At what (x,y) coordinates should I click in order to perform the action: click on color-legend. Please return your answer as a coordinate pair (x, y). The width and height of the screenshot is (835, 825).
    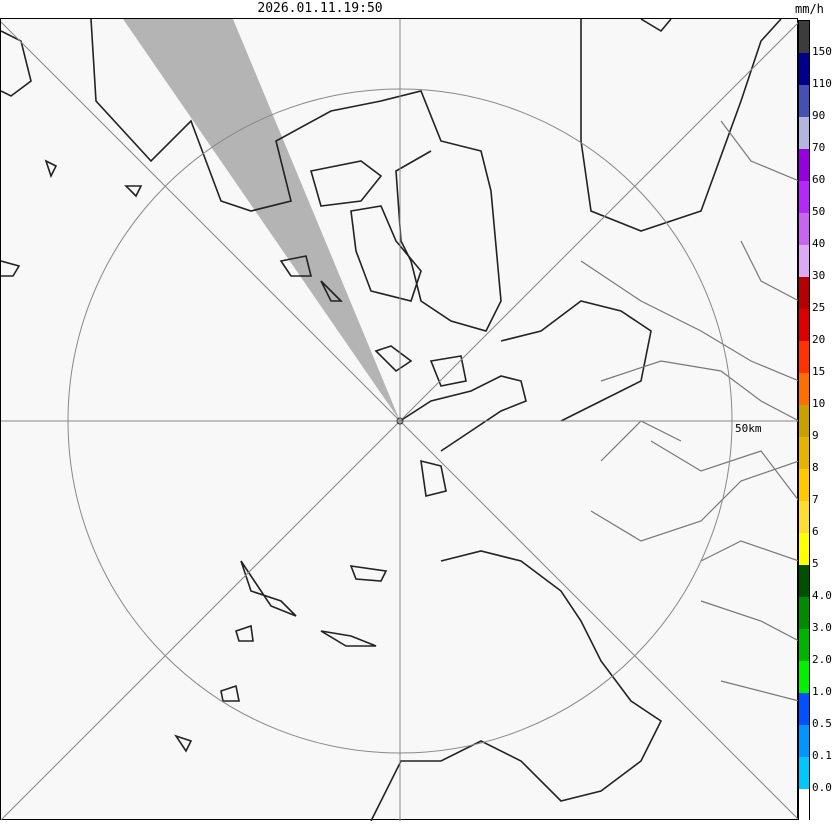
    Looking at the image, I should click on (804, 420).